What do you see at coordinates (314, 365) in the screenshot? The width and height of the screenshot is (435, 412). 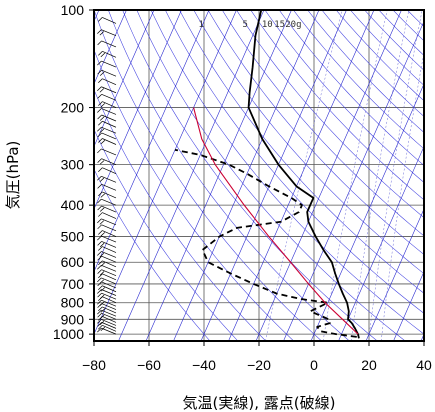 I see `x-tick-label: 0` at bounding box center [314, 365].